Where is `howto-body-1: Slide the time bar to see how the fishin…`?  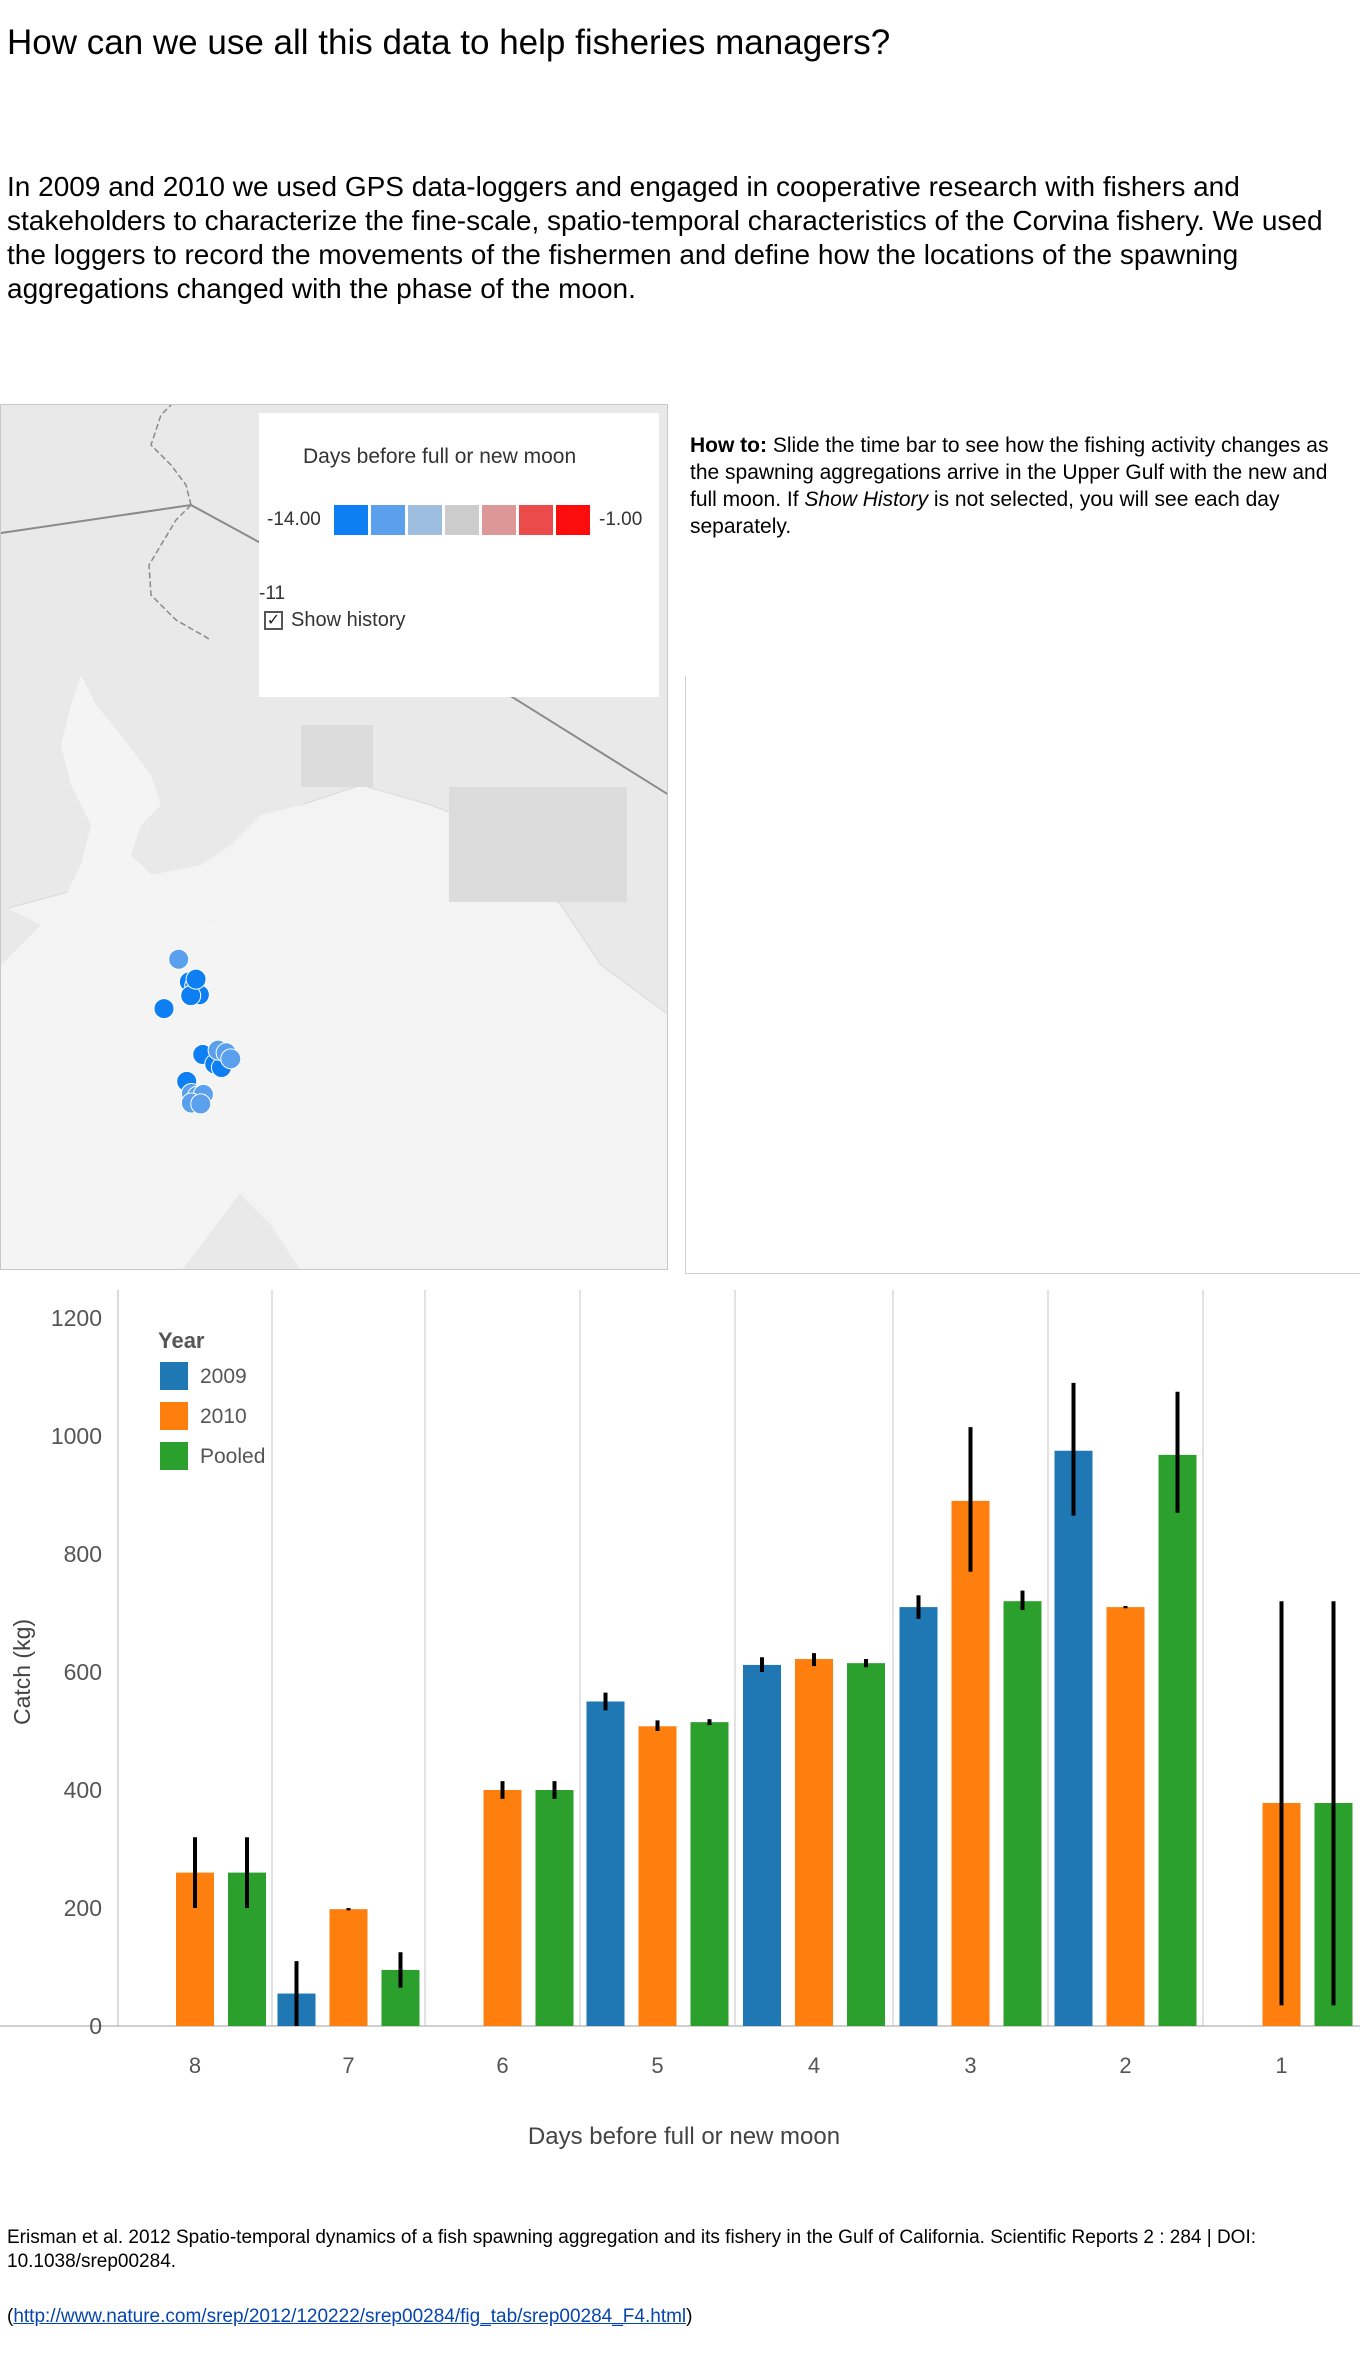
howto-body-1: Slide the time bar to see how the fishin… is located at coordinates (1009, 472).